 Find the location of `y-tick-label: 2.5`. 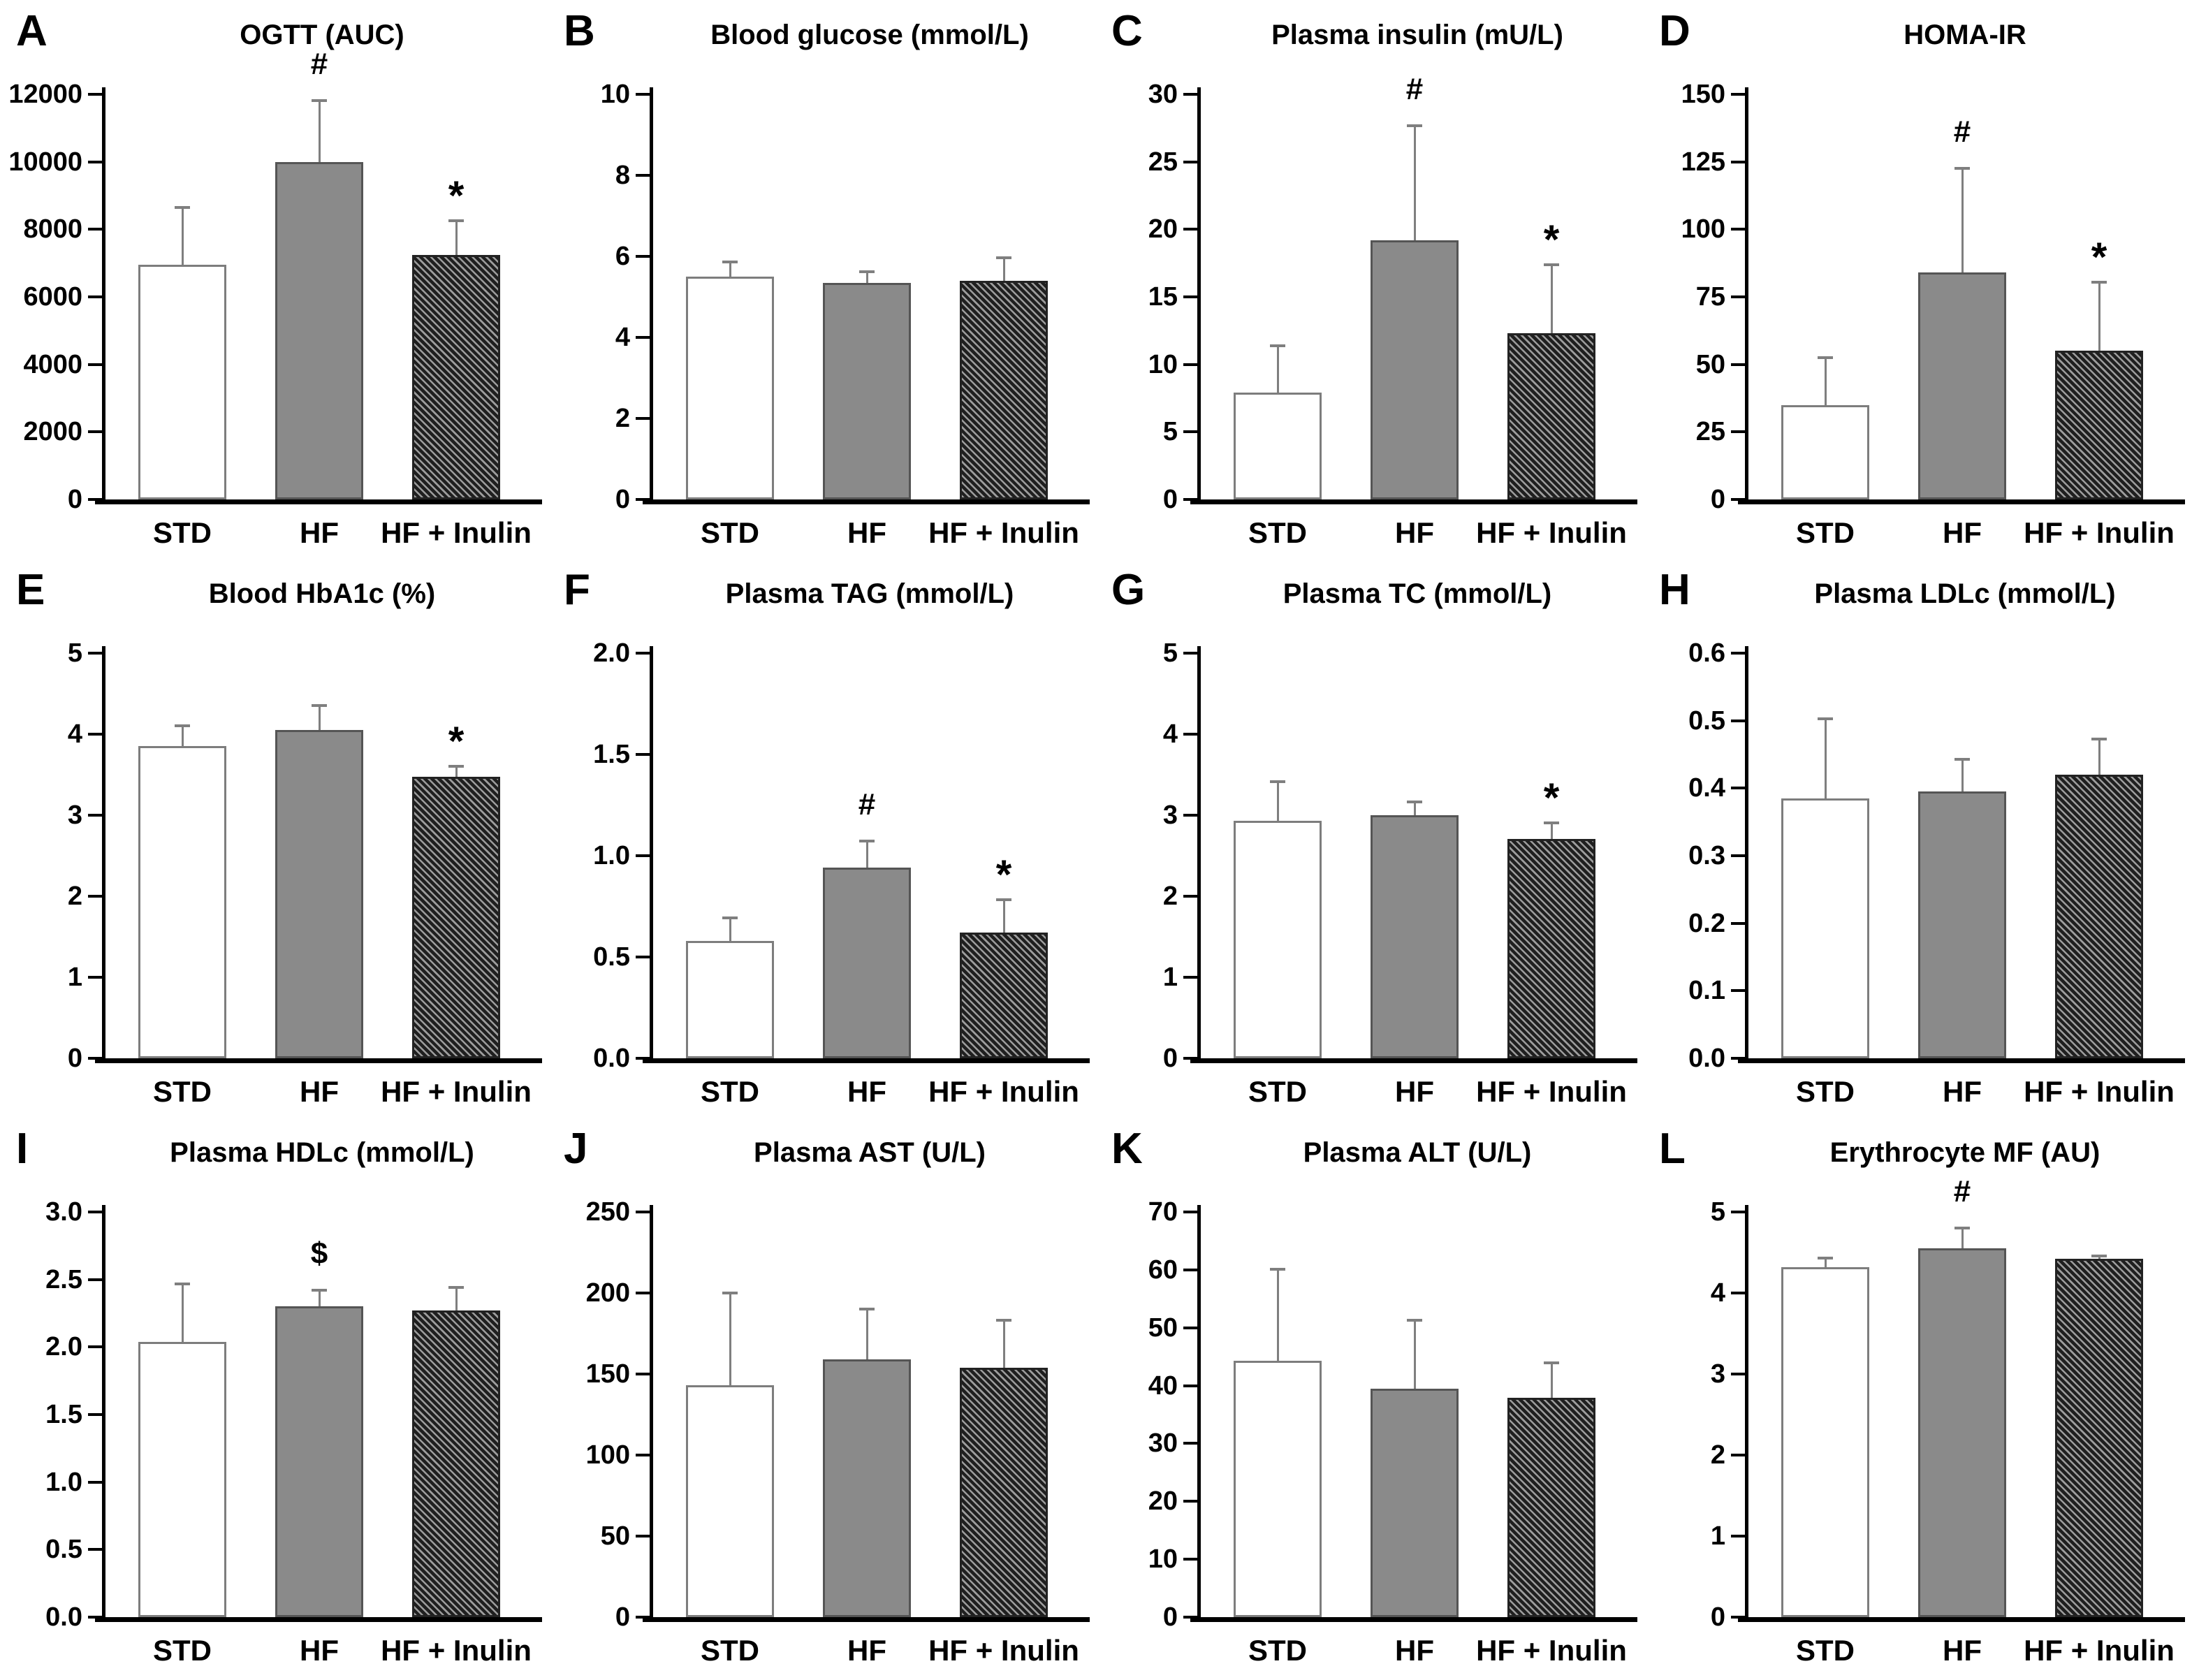

y-tick-label: 2.5 is located at coordinates (64, 1279).